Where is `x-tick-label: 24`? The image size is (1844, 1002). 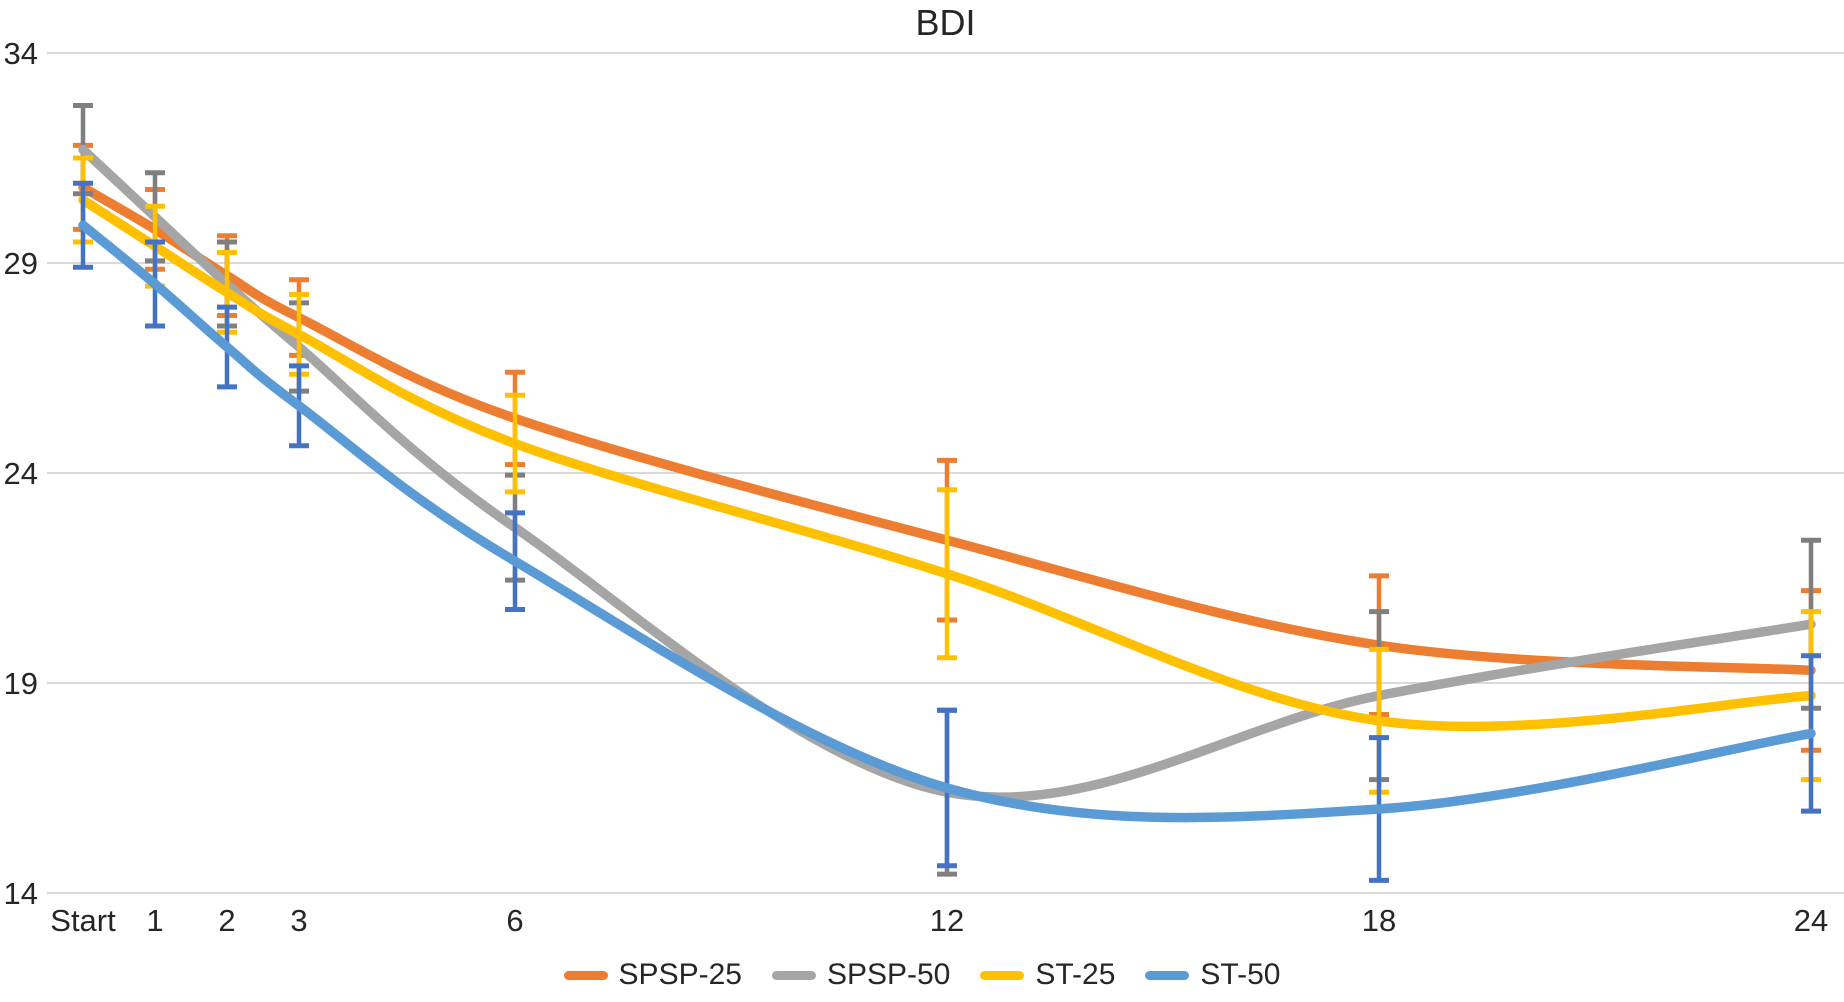 x-tick-label: 24 is located at coordinates (1811, 920).